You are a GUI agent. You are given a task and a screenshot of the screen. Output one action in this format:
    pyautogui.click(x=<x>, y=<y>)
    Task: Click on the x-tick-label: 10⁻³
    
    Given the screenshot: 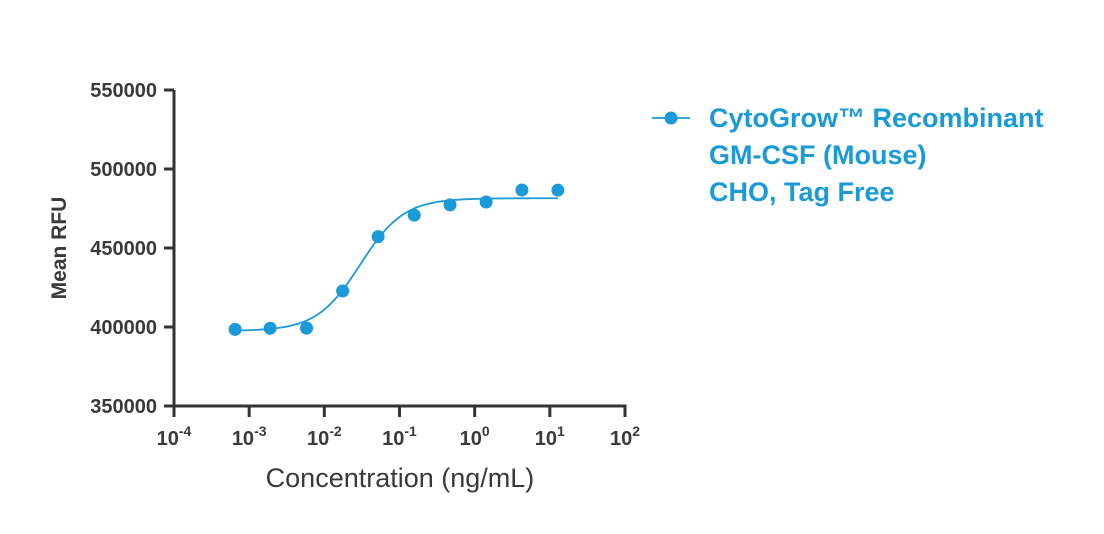 What is the action you would take?
    pyautogui.click(x=249, y=436)
    